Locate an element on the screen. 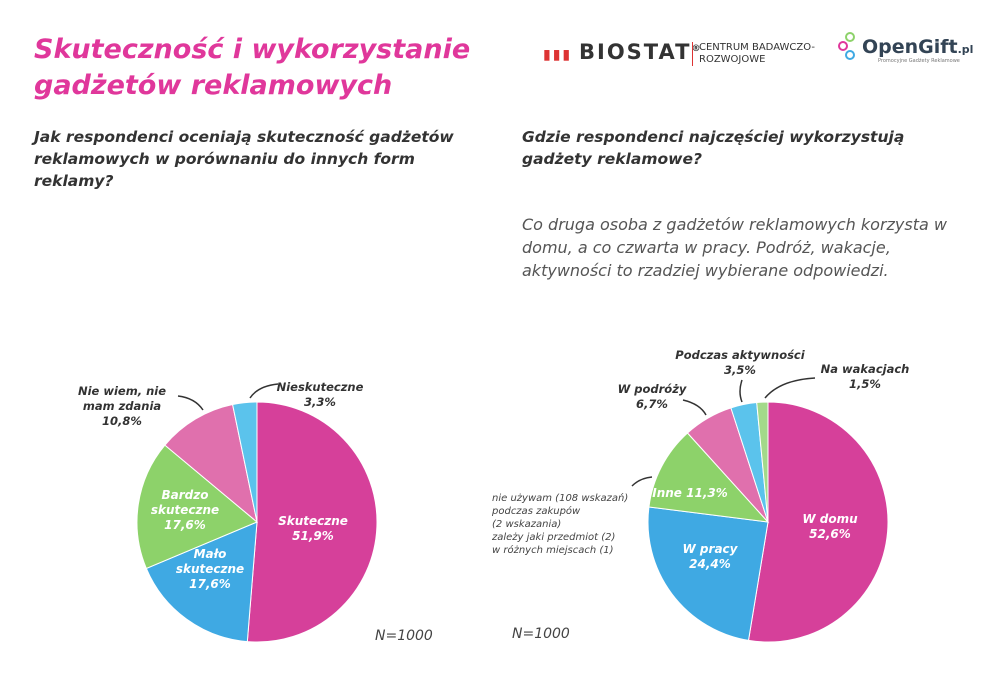  opengift-tld: .pl is located at coordinates (965, 49).